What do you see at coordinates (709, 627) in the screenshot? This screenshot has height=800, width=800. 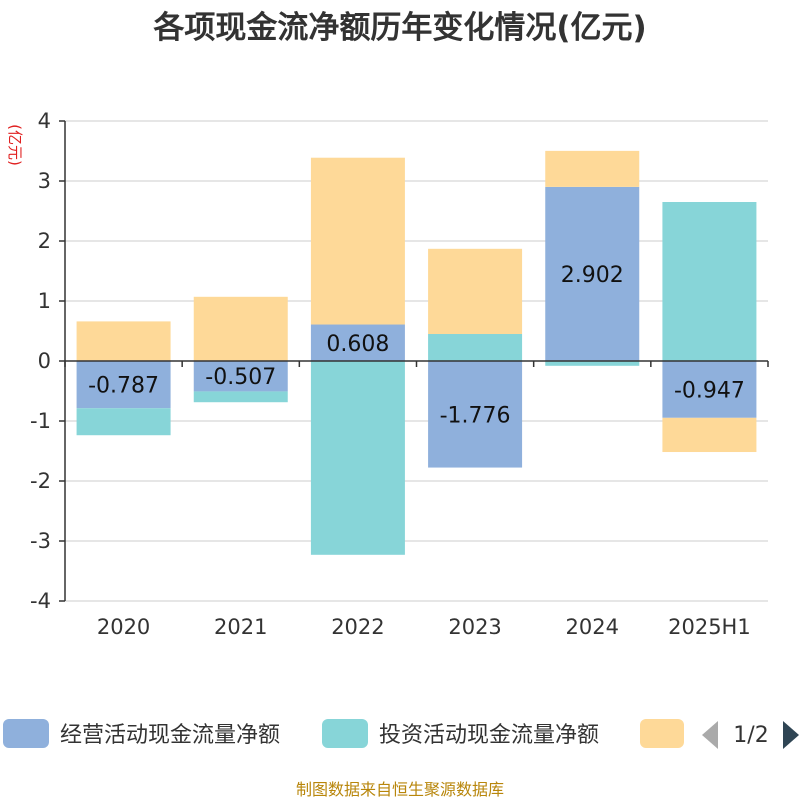 I see `x-tick-label: 2025H1` at bounding box center [709, 627].